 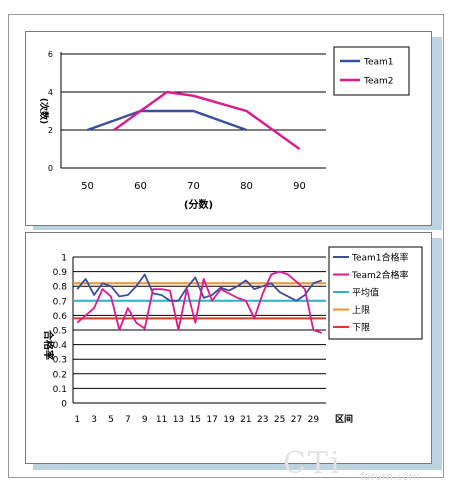 What do you see at coordinates (380, 258) in the screenshot?
I see `chart2-legend-label: Team1合格率` at bounding box center [380, 258].